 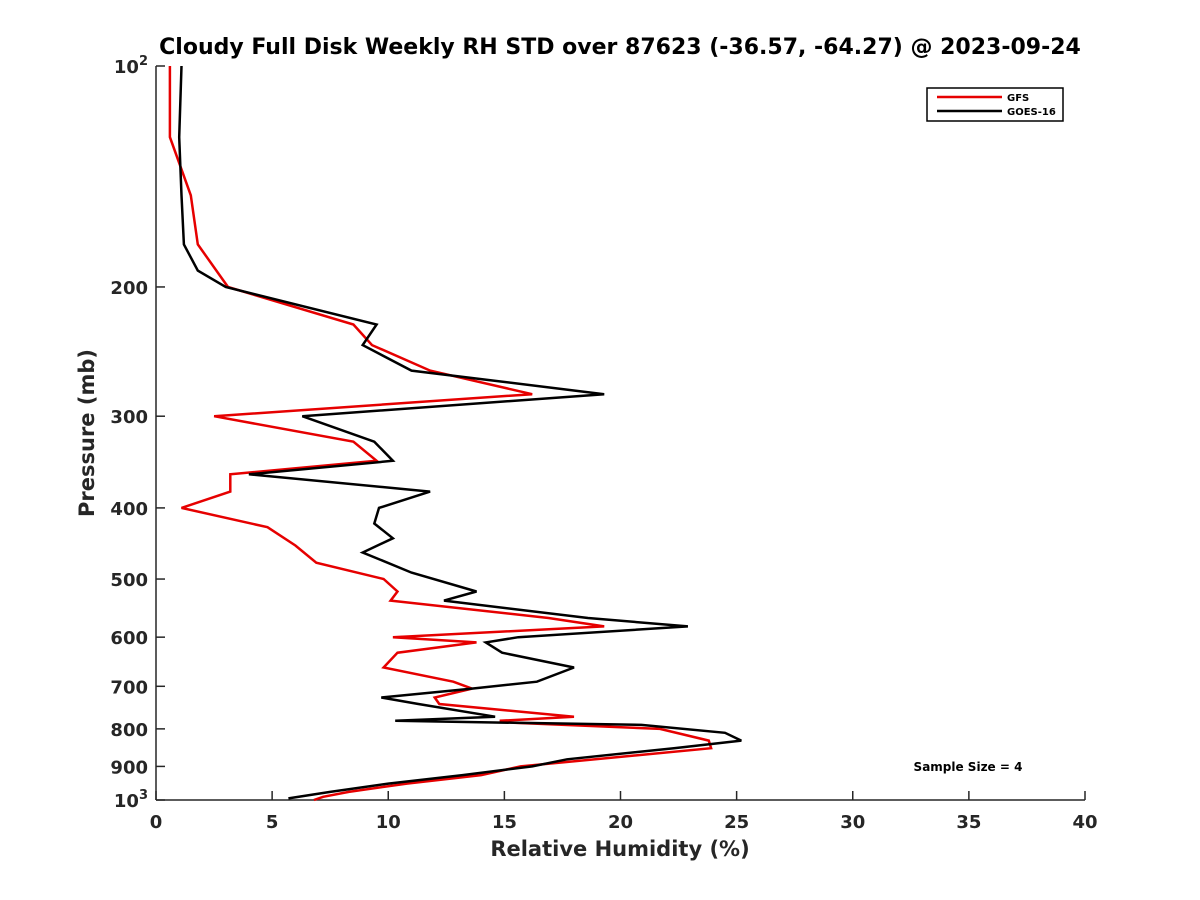 I want to click on x-tick-label: 10, so click(x=388, y=822).